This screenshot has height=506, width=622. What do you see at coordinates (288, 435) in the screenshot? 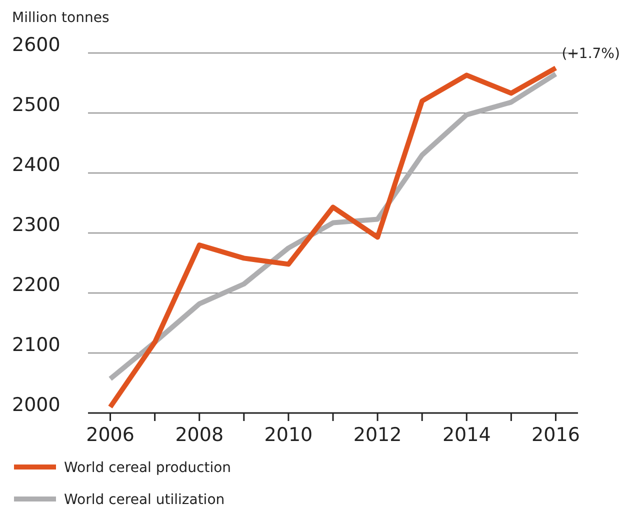
I see `x-tick-label: 2010` at bounding box center [288, 435].